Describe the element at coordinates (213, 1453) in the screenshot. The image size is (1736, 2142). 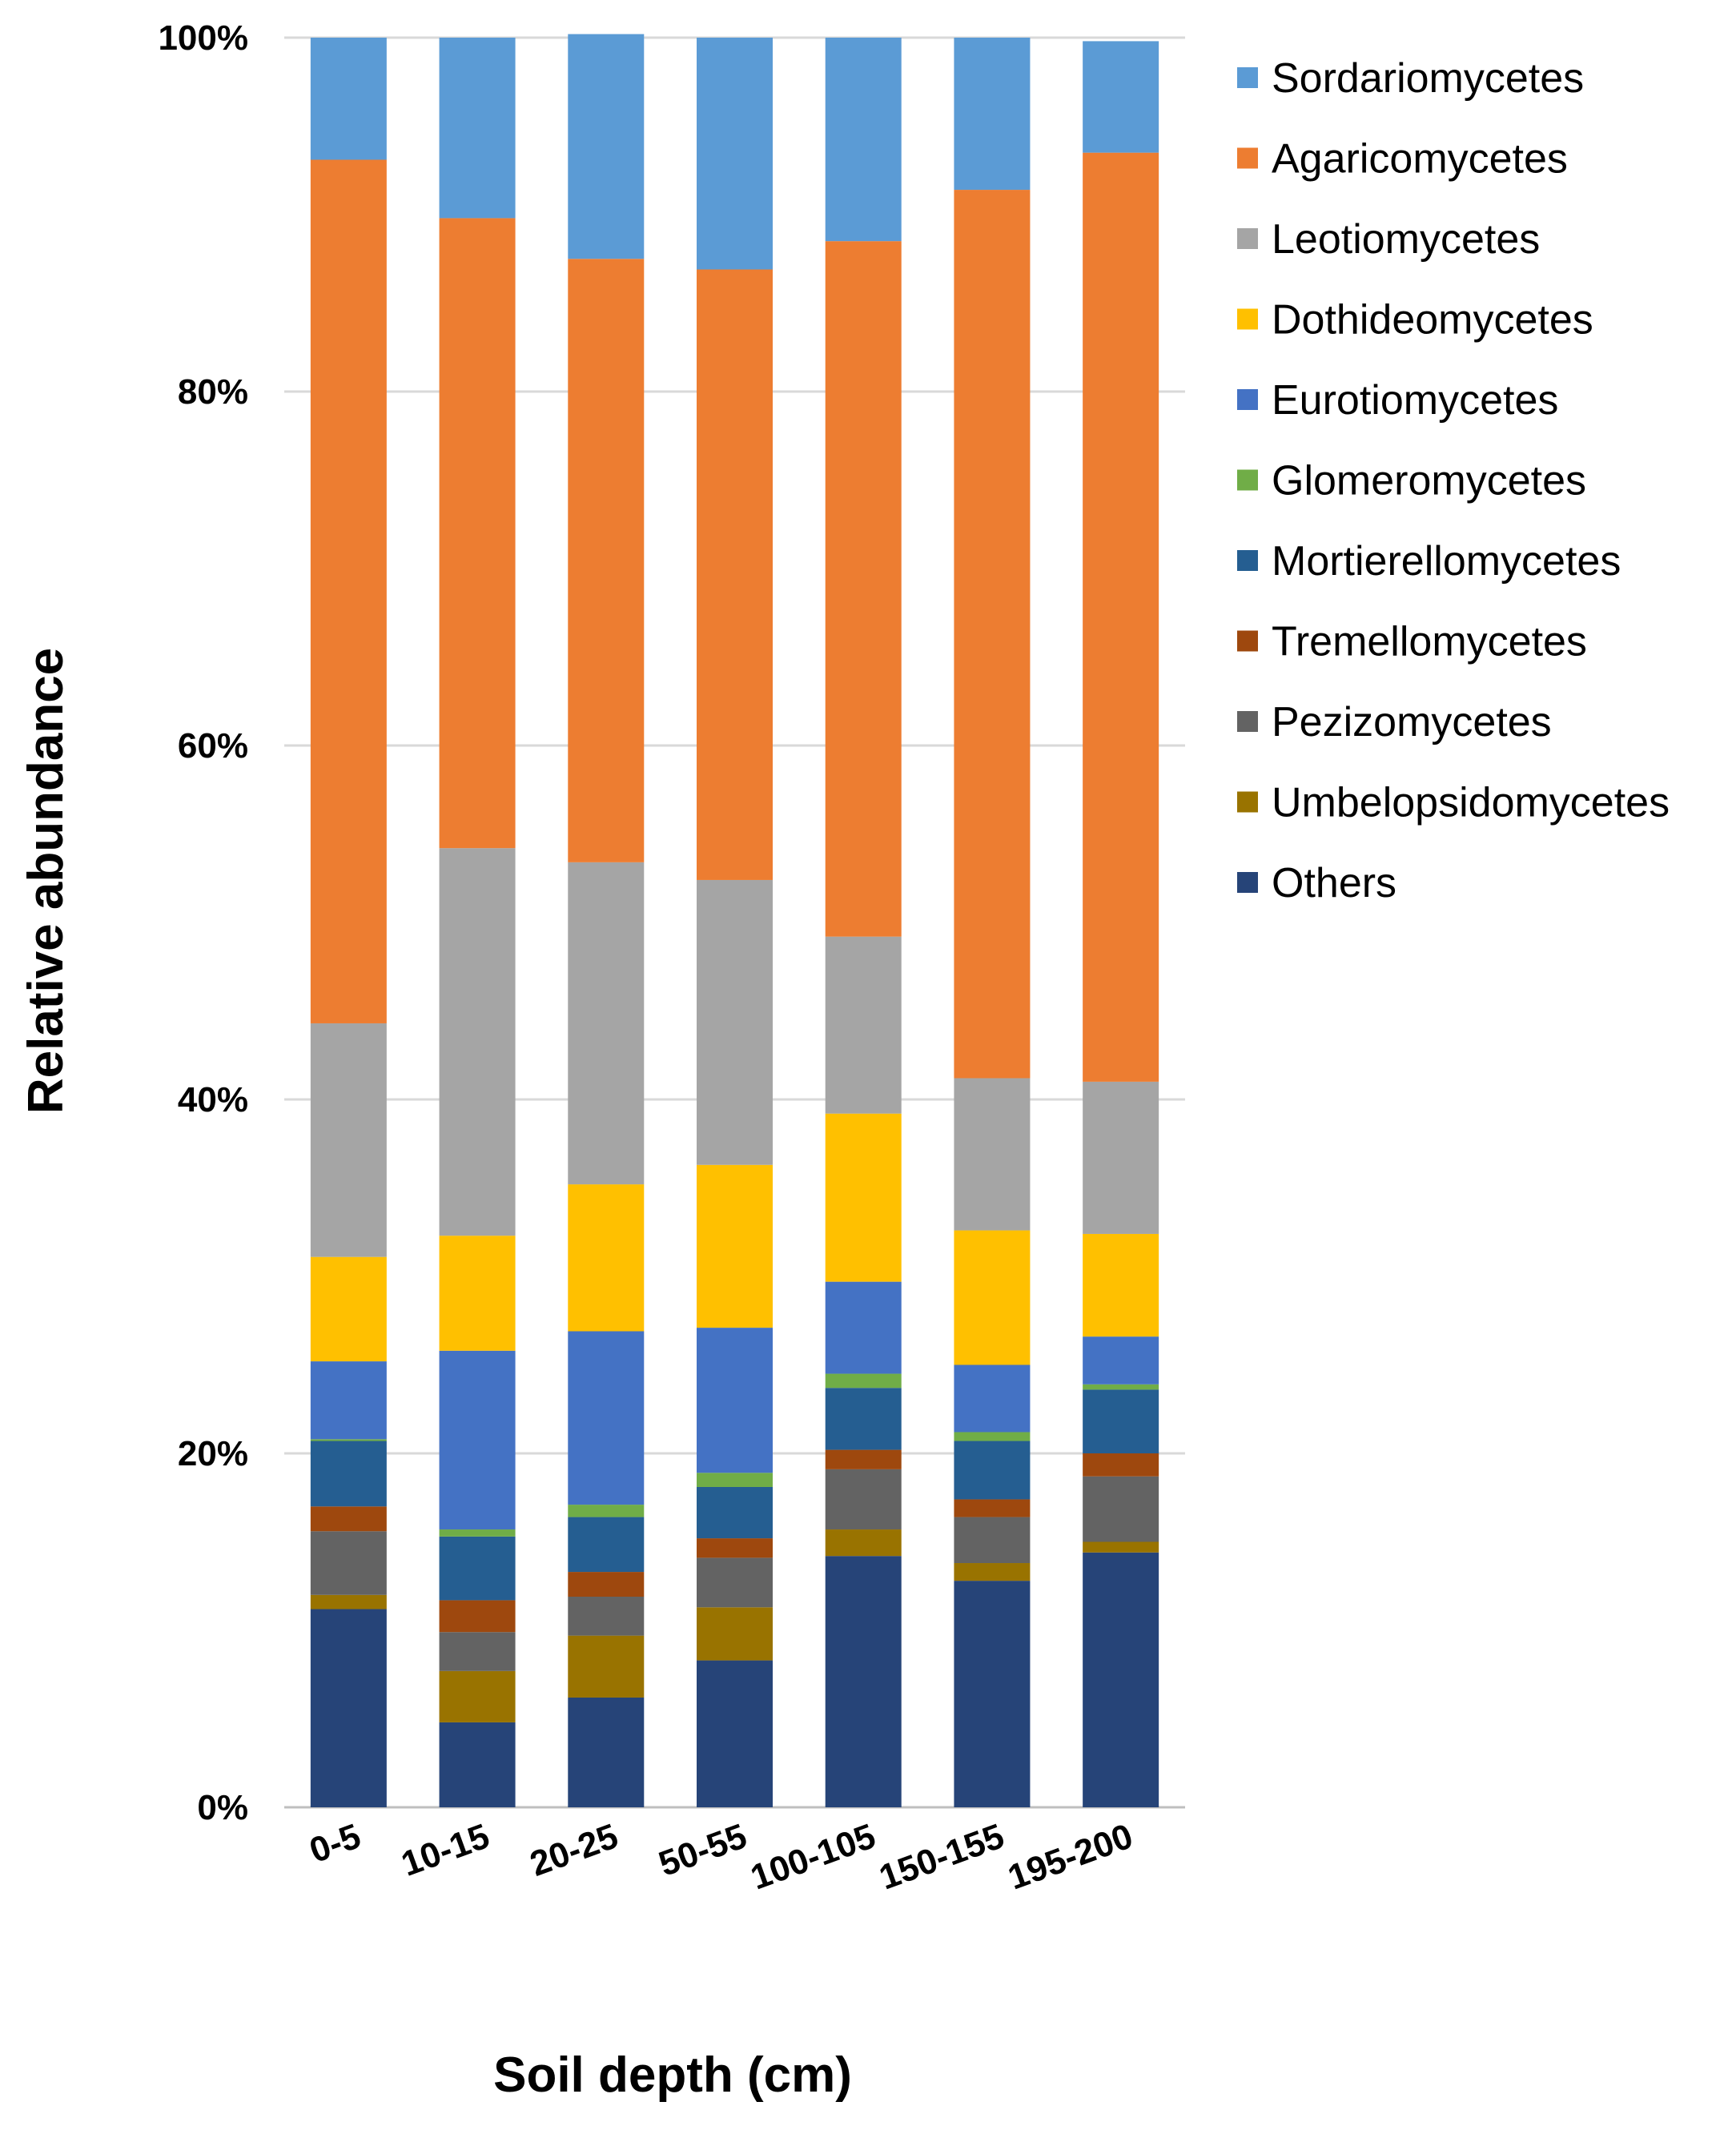
I see `y-tick-label: 20%` at that location.